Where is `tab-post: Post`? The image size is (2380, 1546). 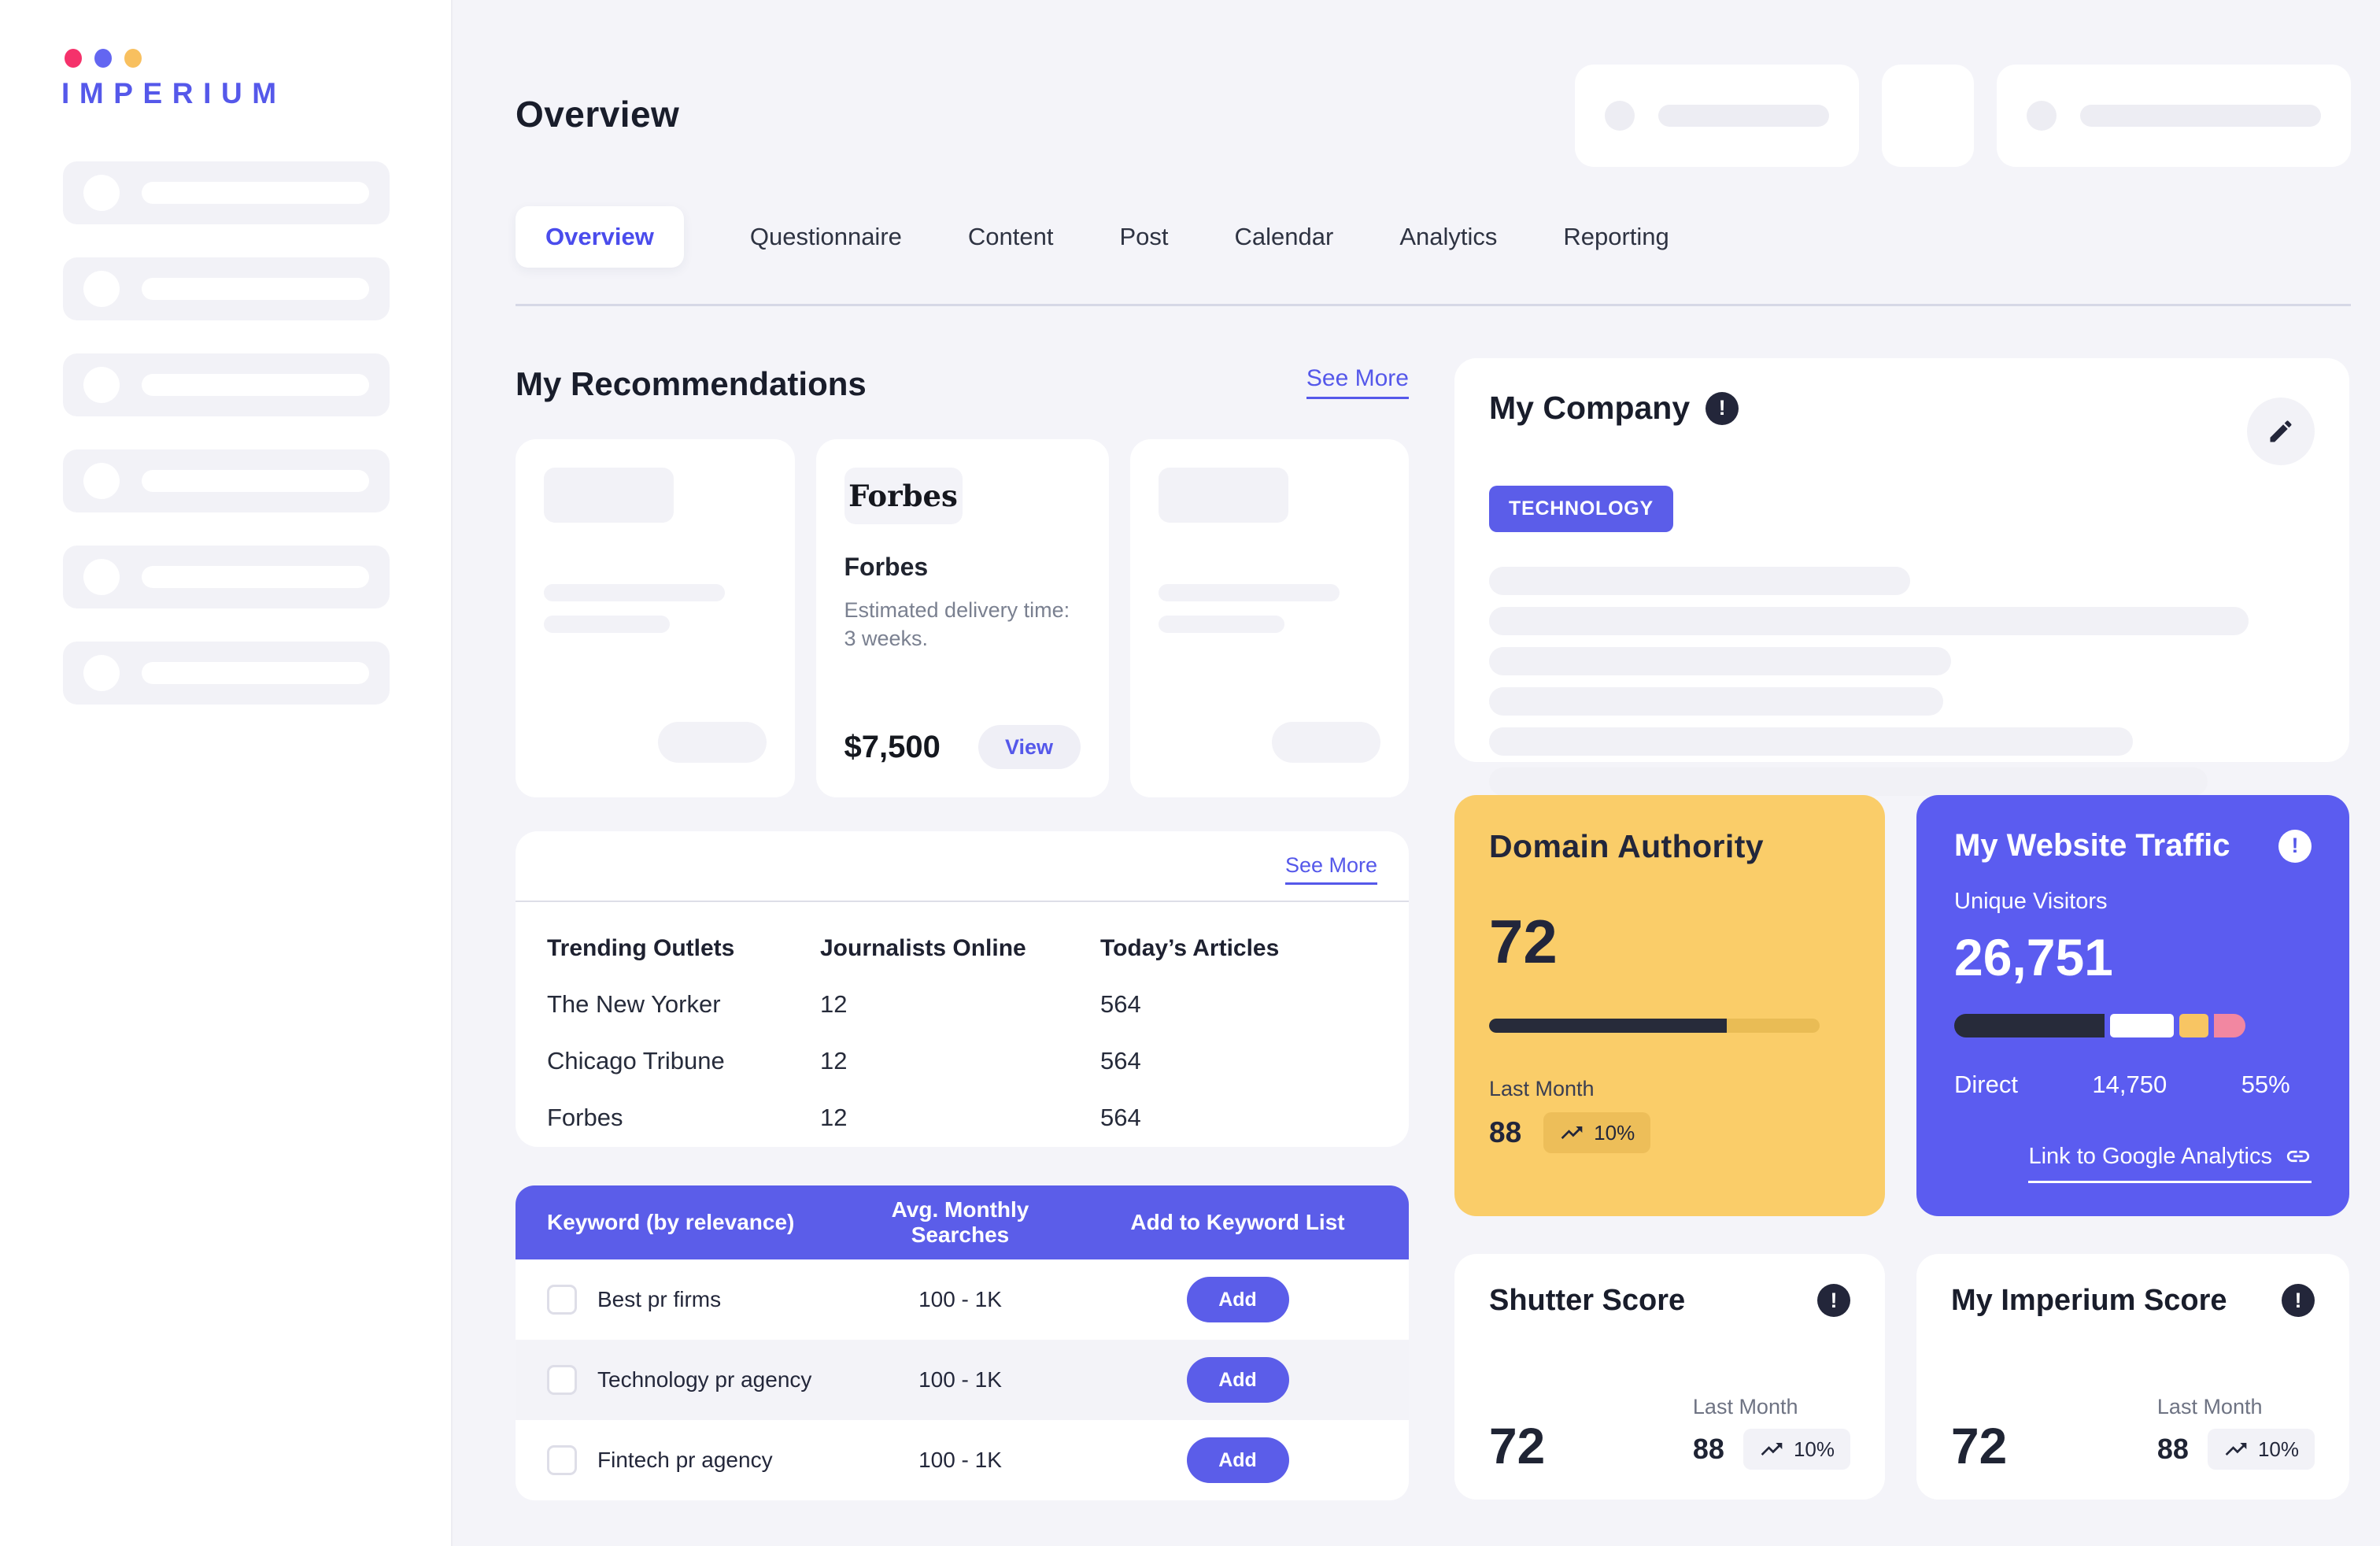
tab-post: Post is located at coordinates (1144, 236).